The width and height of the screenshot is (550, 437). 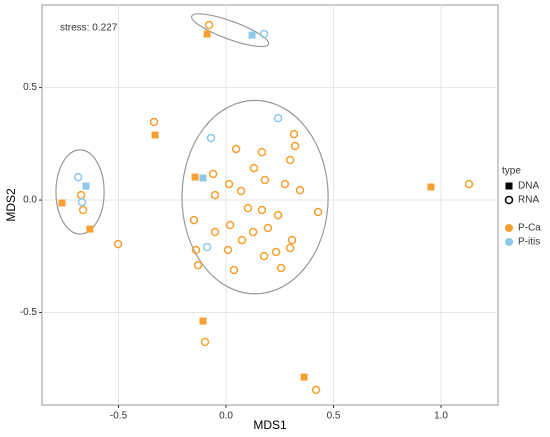 What do you see at coordinates (270, 425) in the screenshot?
I see `x-axis-title: MDS1` at bounding box center [270, 425].